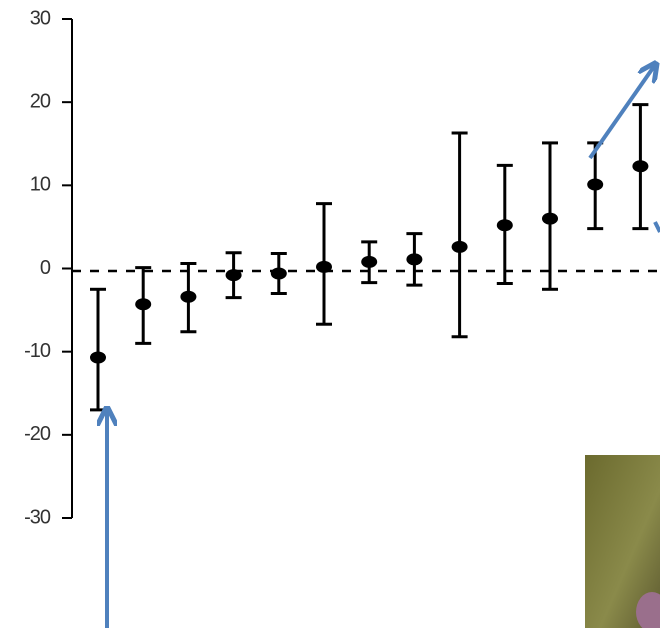  I want to click on y-tick-label: -30, so click(37, 517).